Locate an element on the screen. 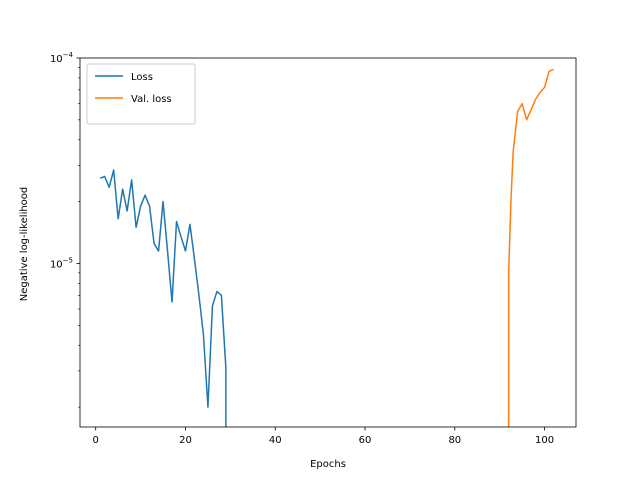 This screenshot has height=480, width=640. legend-label-2: Val. loss is located at coordinates (151, 99).